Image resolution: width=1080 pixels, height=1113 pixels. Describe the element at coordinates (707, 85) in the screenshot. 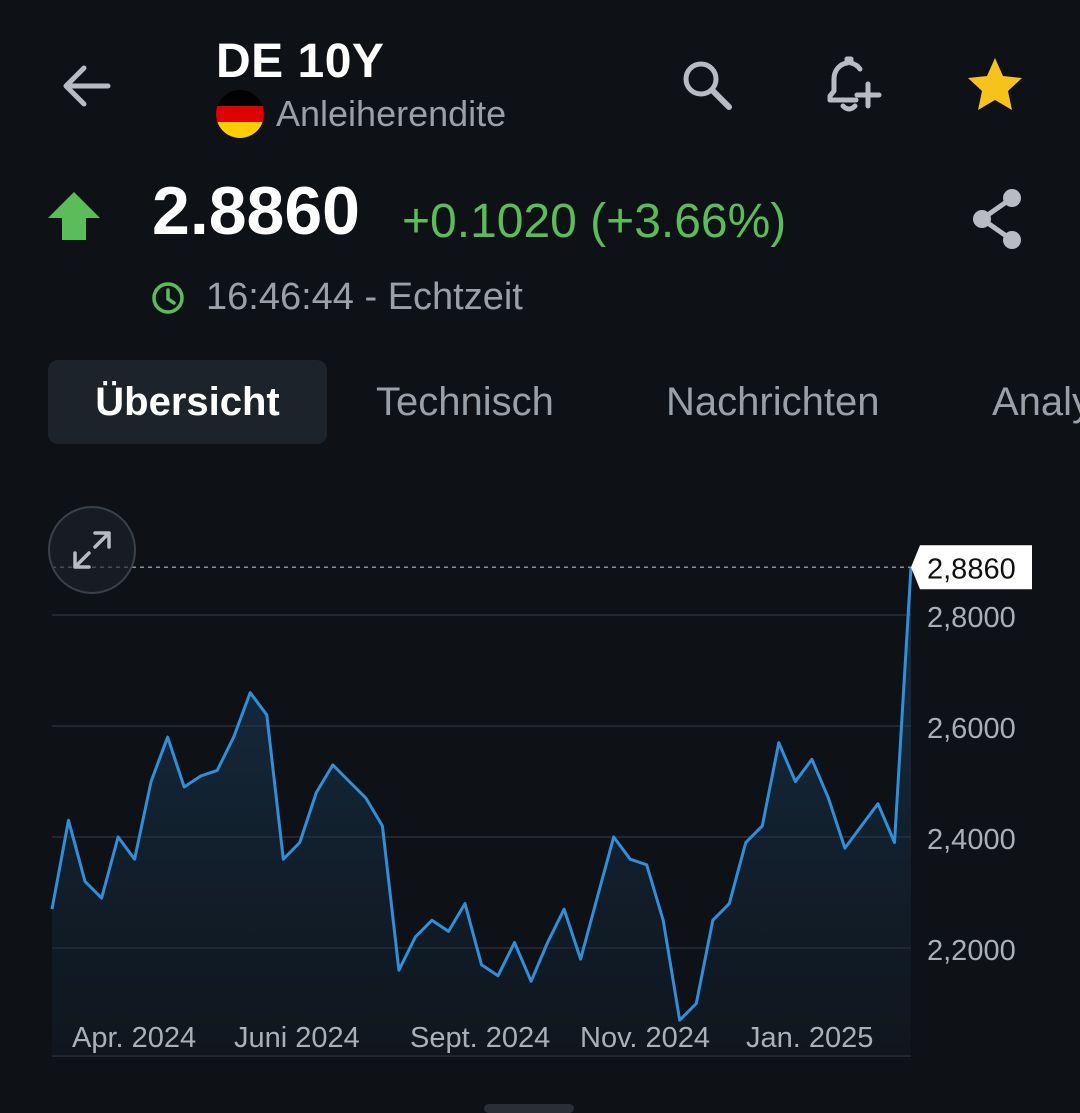

I see `search-icon` at that location.